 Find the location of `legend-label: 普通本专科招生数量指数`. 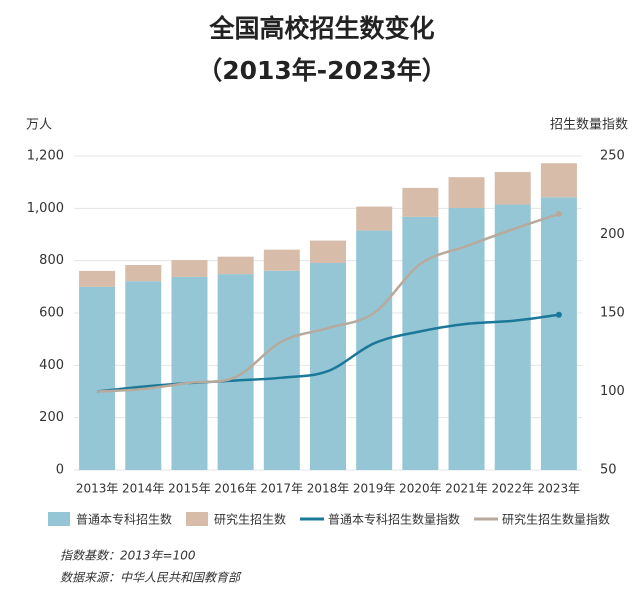

legend-label: 普通本专科招生数量指数 is located at coordinates (394, 519).